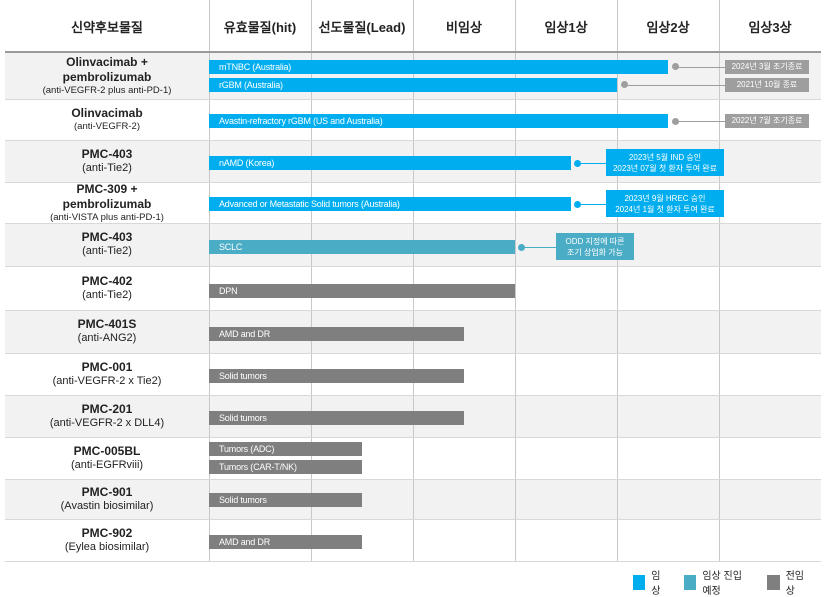 This screenshot has width=826, height=597. What do you see at coordinates (107, 366) in the screenshot?
I see `candidate-name: PMC-001` at bounding box center [107, 366].